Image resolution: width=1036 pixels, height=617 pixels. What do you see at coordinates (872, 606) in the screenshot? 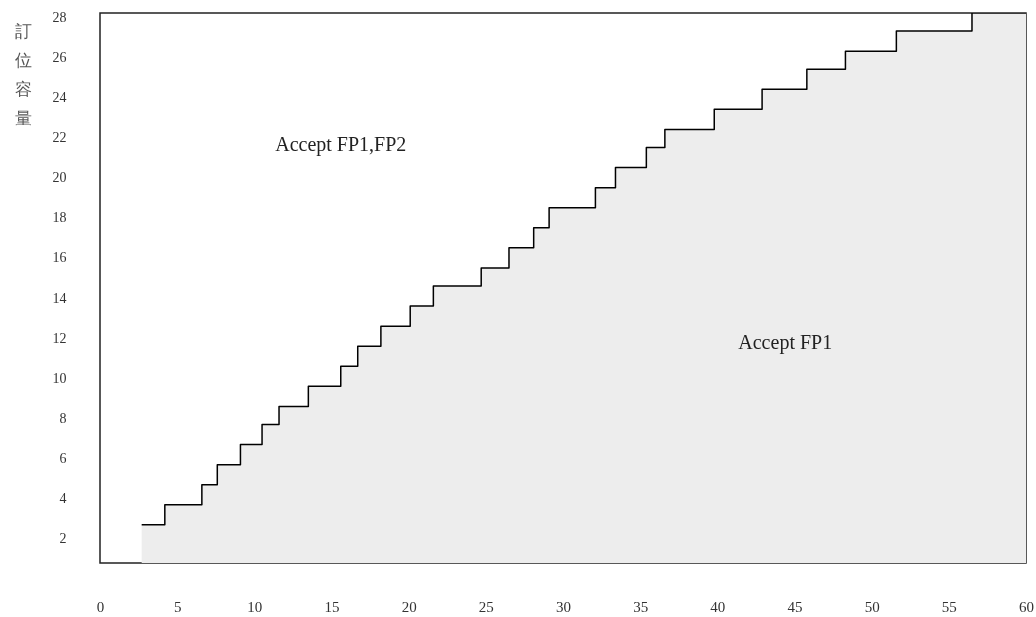
I see `x-tick-label: 50` at bounding box center [872, 606].